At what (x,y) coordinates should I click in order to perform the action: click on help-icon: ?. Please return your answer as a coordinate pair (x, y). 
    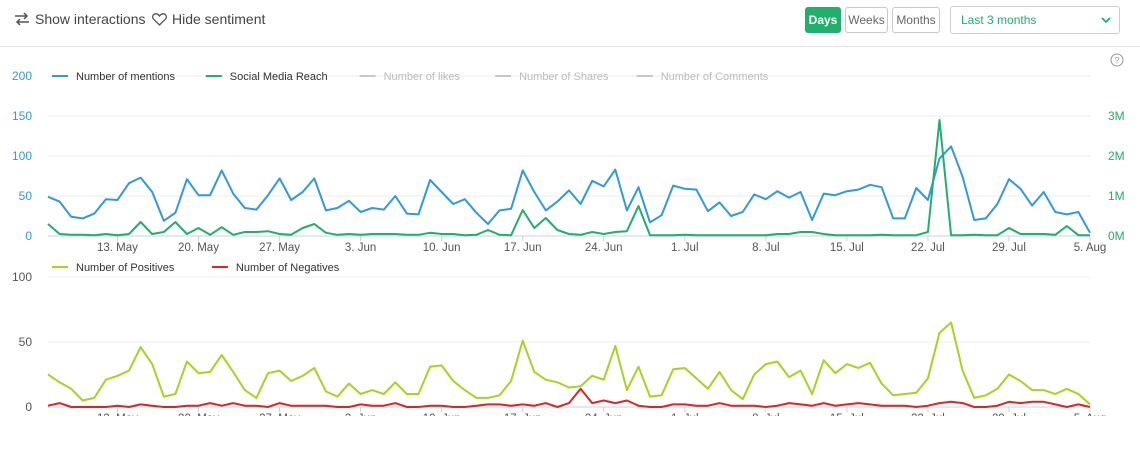
    Looking at the image, I should click on (1117, 60).